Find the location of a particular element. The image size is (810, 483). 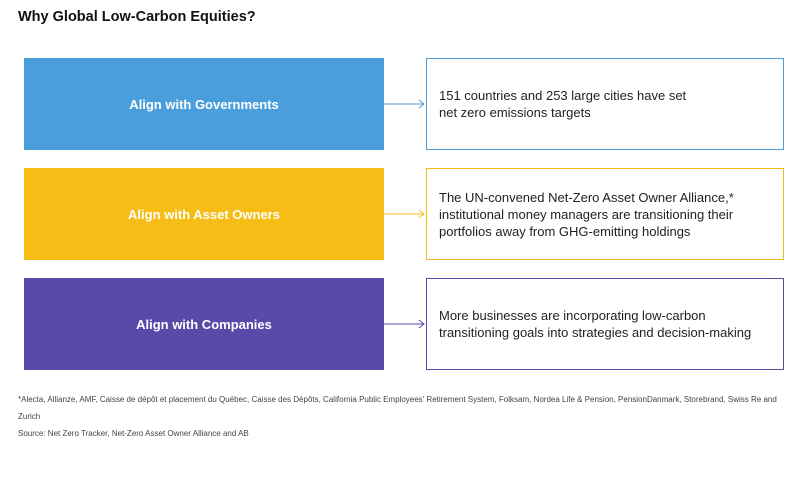

governments-label: Align with Governments is located at coordinates (204, 104).